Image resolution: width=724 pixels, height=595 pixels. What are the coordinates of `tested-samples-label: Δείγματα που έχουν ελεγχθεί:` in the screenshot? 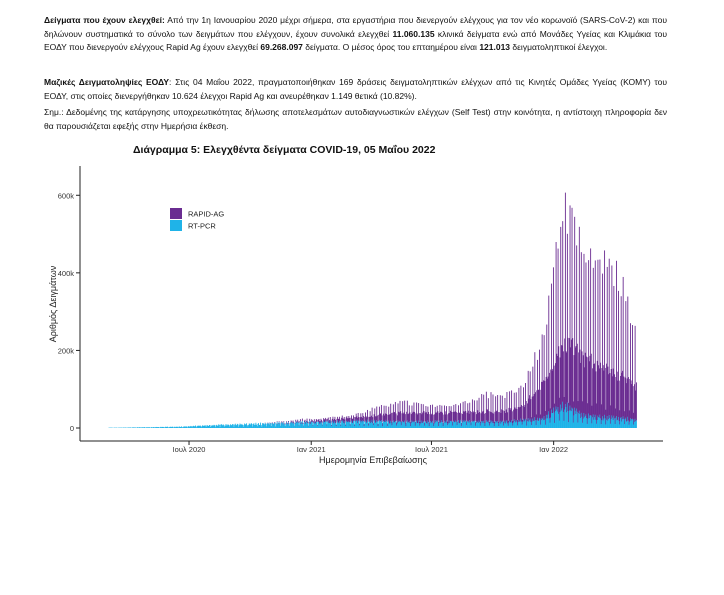 It's located at (104, 20).